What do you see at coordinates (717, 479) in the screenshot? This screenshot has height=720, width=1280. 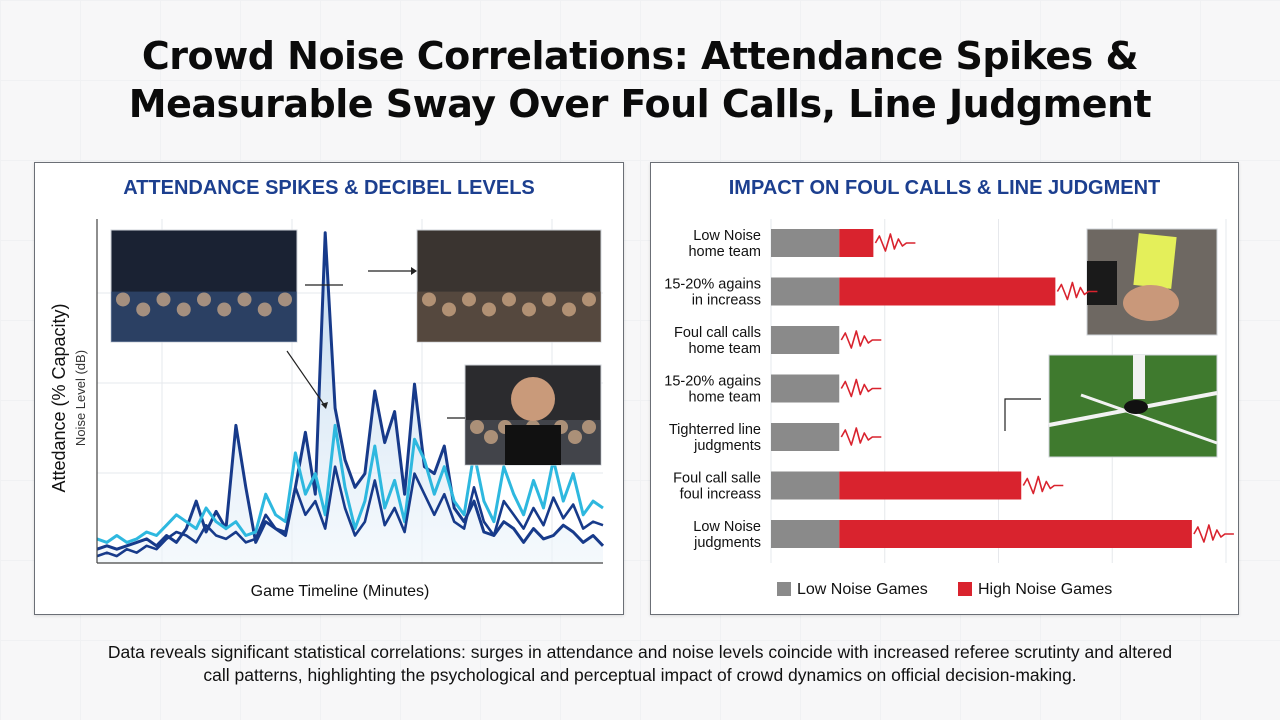 I see `category-label: Foul call salle` at bounding box center [717, 479].